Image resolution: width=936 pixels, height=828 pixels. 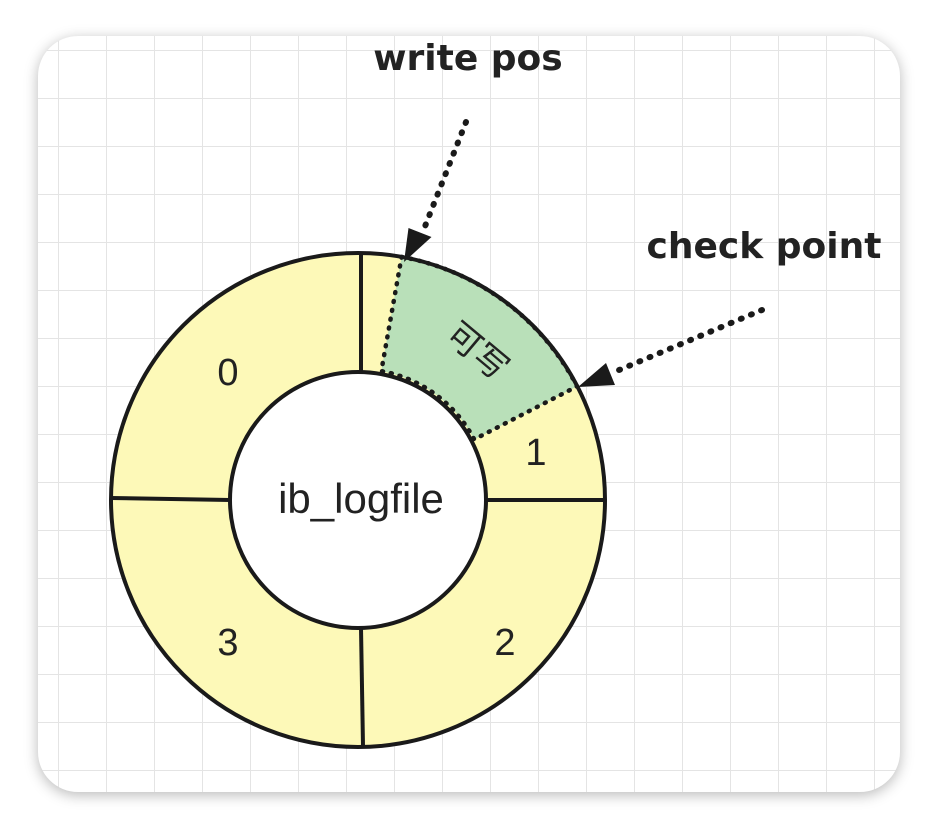 What do you see at coordinates (764, 246) in the screenshot?
I see `check-point-label: check point` at bounding box center [764, 246].